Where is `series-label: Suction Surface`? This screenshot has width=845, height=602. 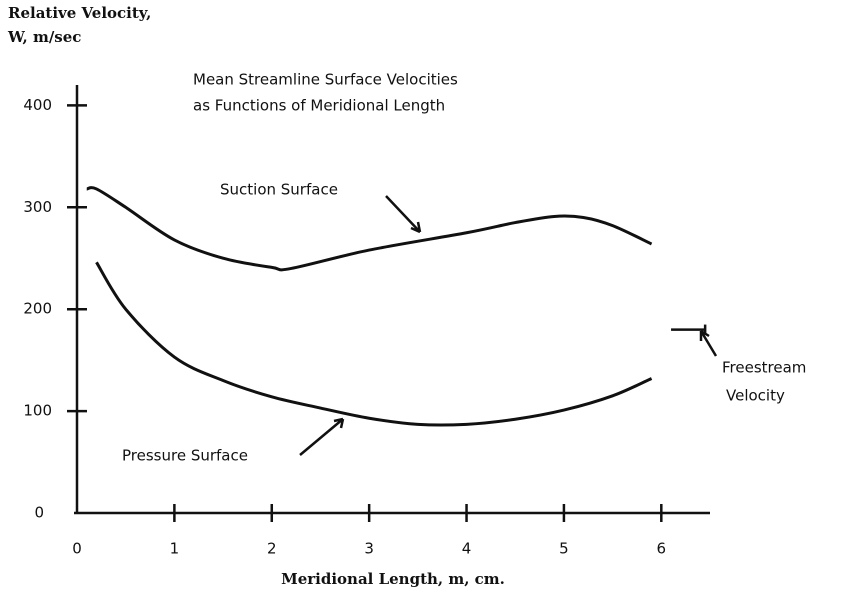
series-label: Suction Surface is located at coordinates (279, 190).